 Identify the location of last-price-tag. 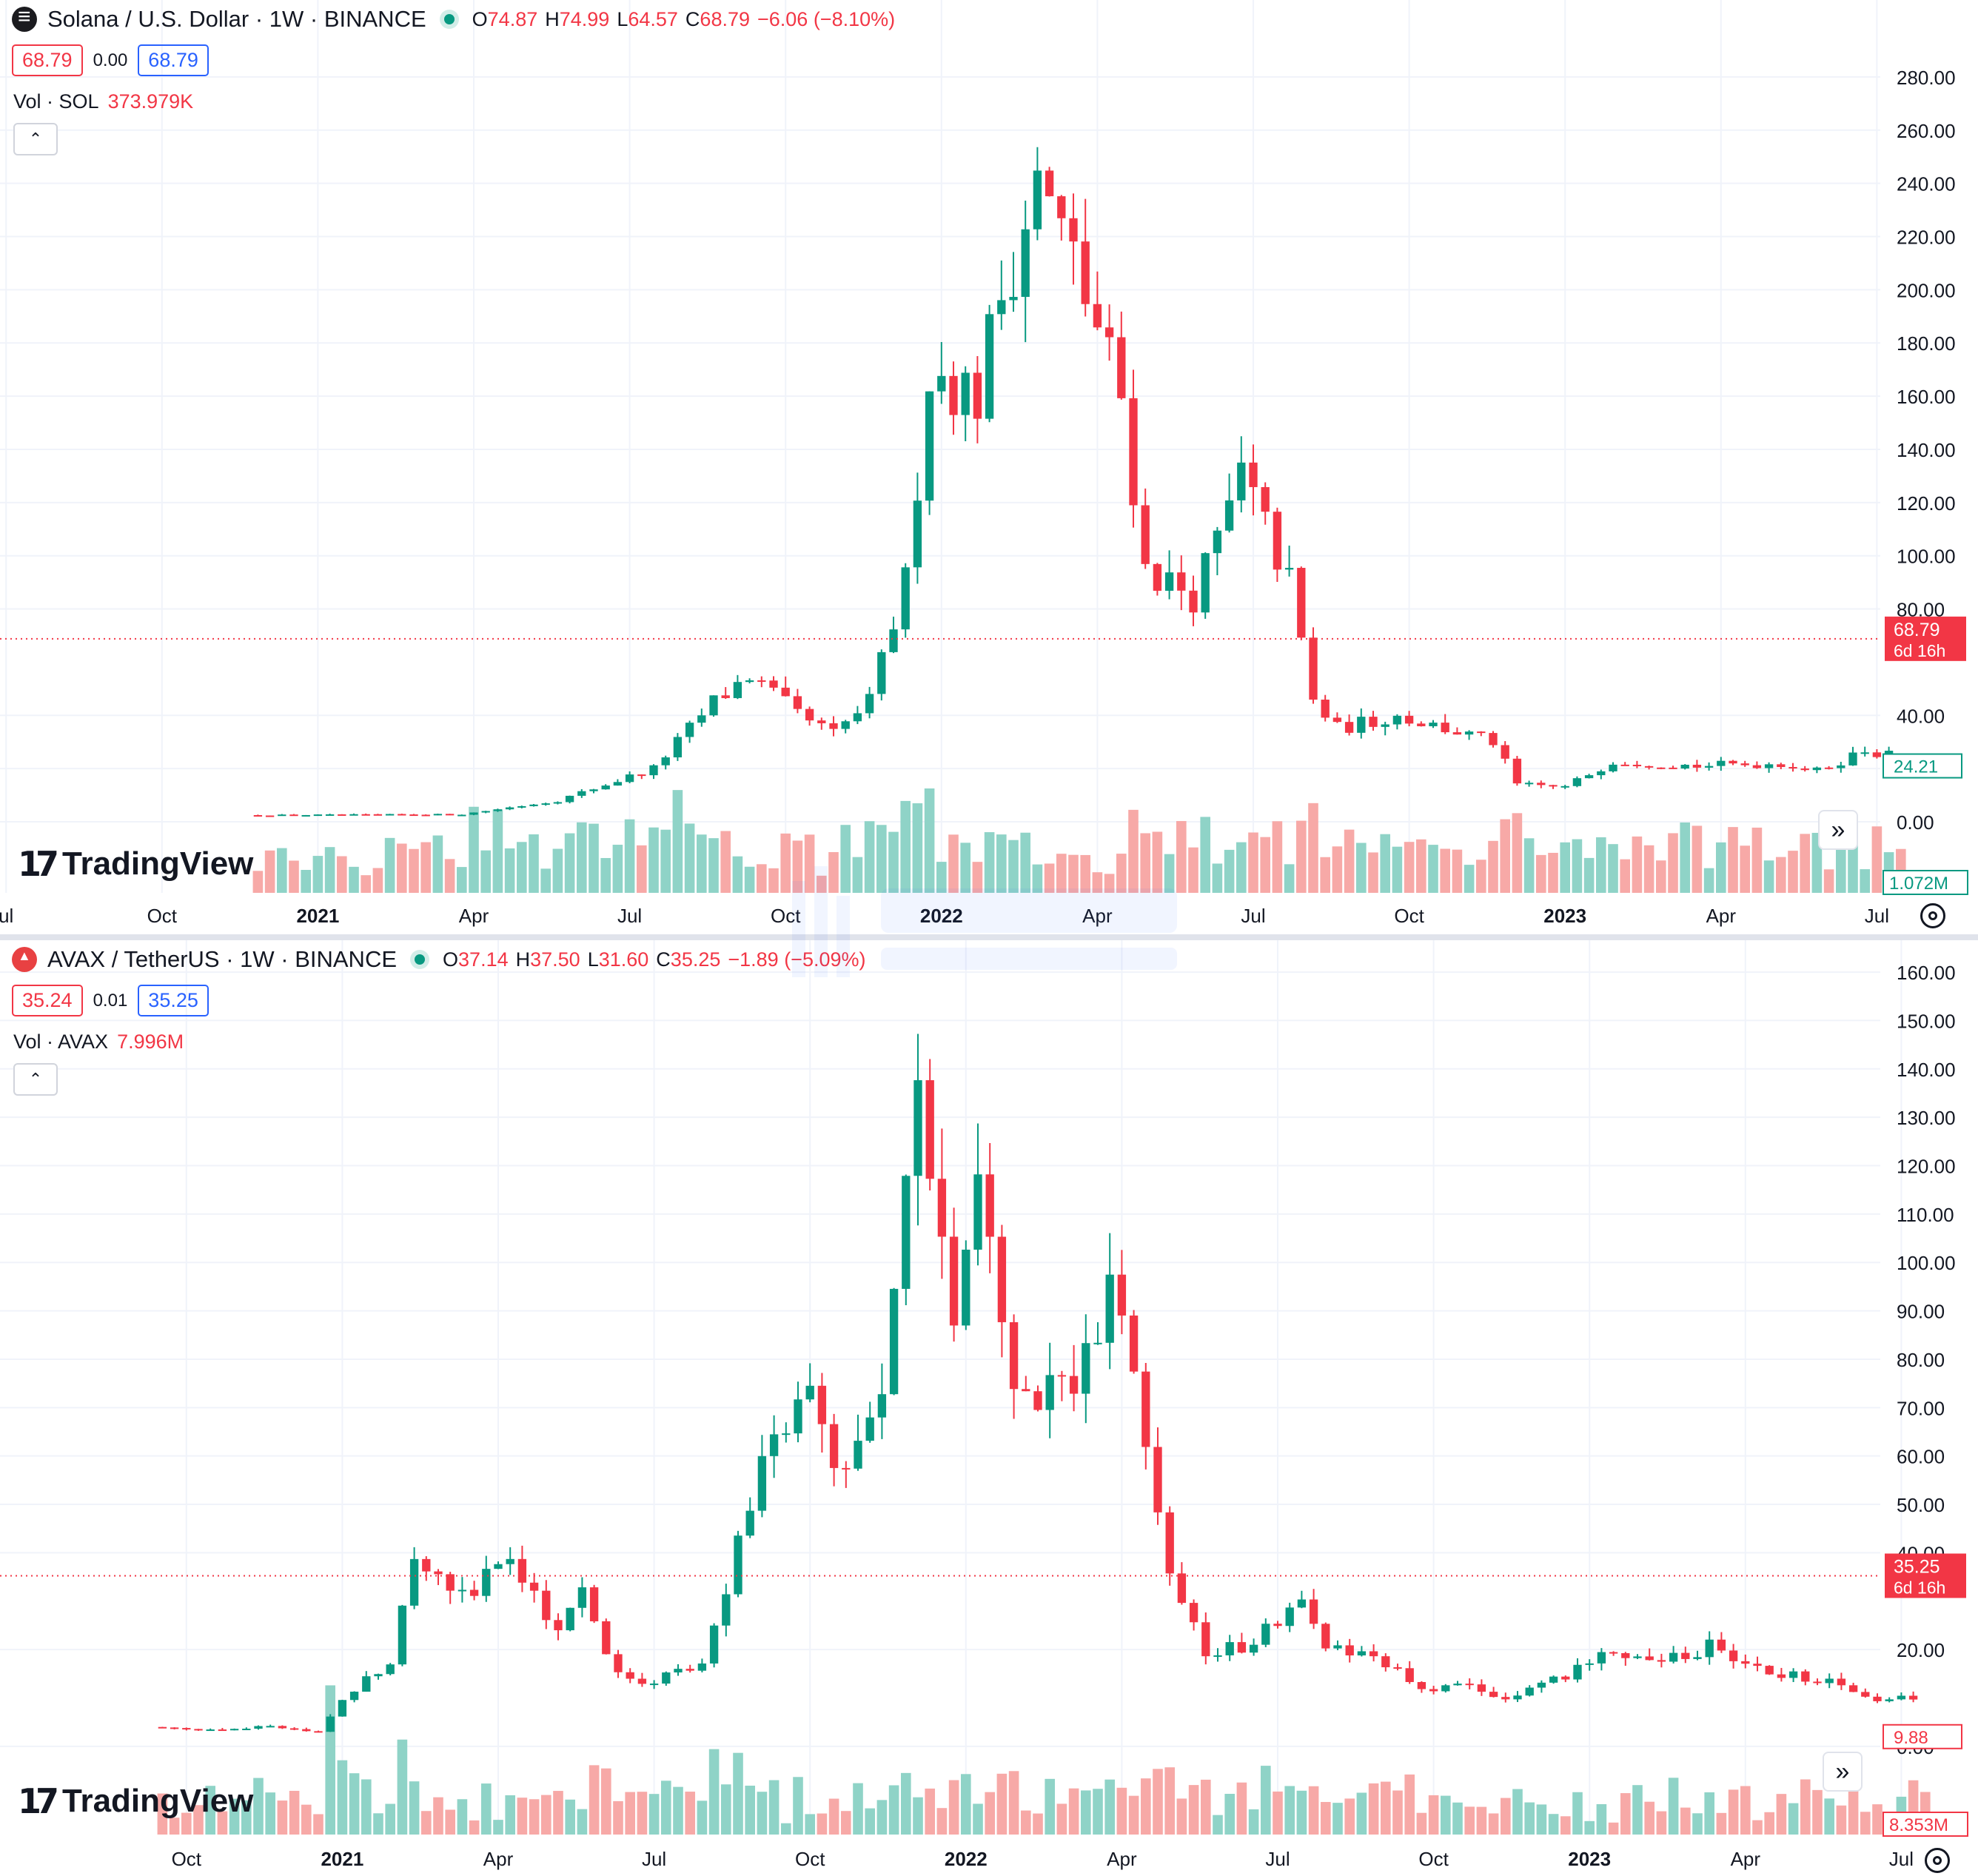
(1925, 638).